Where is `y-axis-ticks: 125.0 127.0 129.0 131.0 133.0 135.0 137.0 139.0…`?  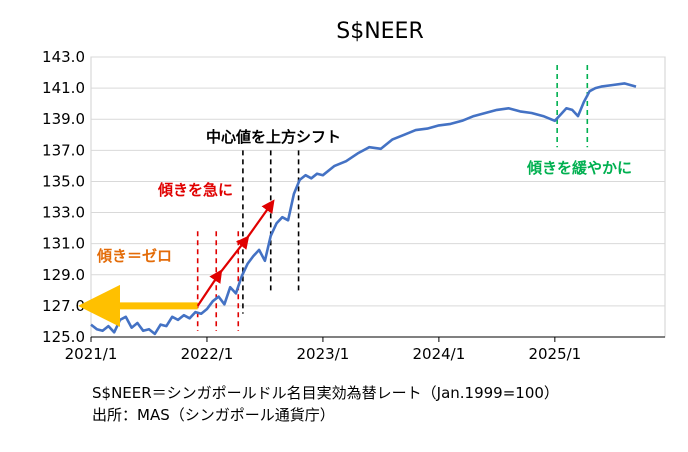 y-axis-ticks: 125.0 127.0 129.0 131.0 133.0 135.0 137.0 139.0… is located at coordinates (63, 197).